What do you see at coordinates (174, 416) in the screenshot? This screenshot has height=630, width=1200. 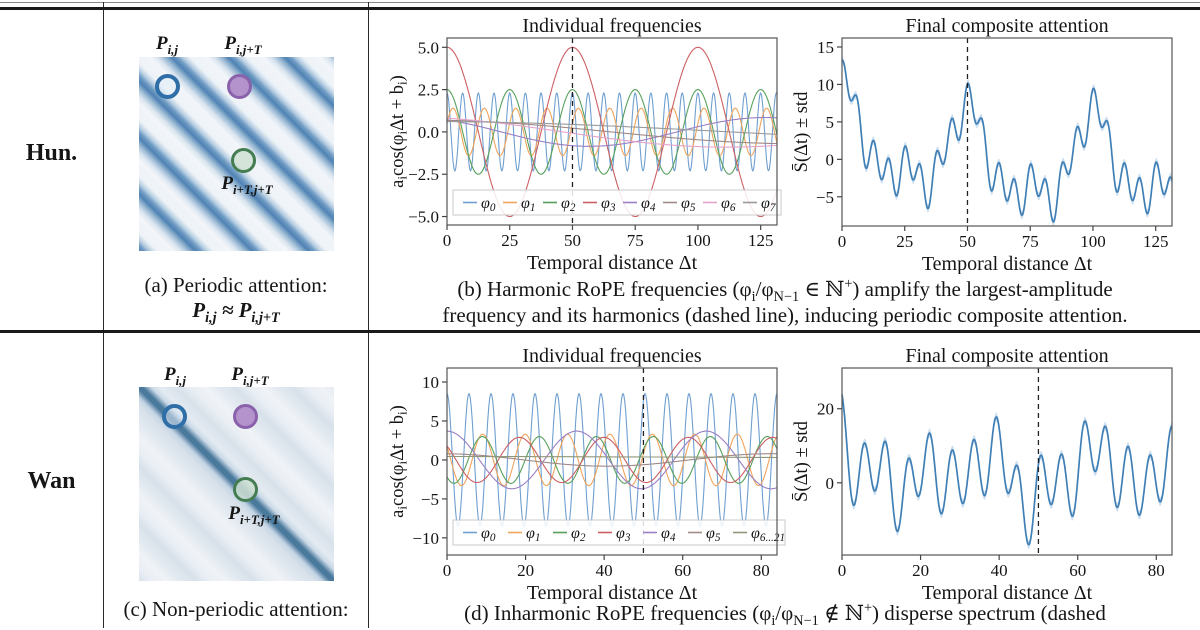 I see `wan-marker-open-blue-circle` at bounding box center [174, 416].